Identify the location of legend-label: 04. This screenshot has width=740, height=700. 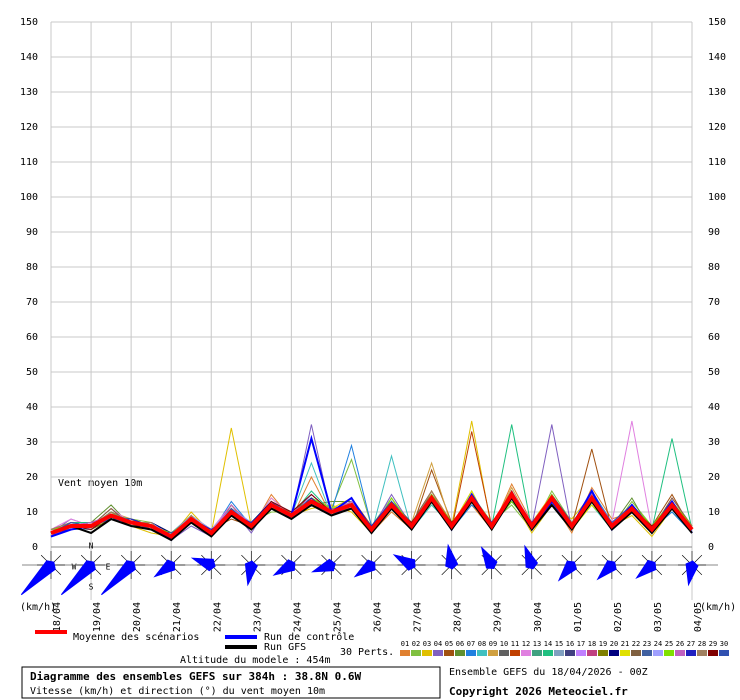
(438, 644).